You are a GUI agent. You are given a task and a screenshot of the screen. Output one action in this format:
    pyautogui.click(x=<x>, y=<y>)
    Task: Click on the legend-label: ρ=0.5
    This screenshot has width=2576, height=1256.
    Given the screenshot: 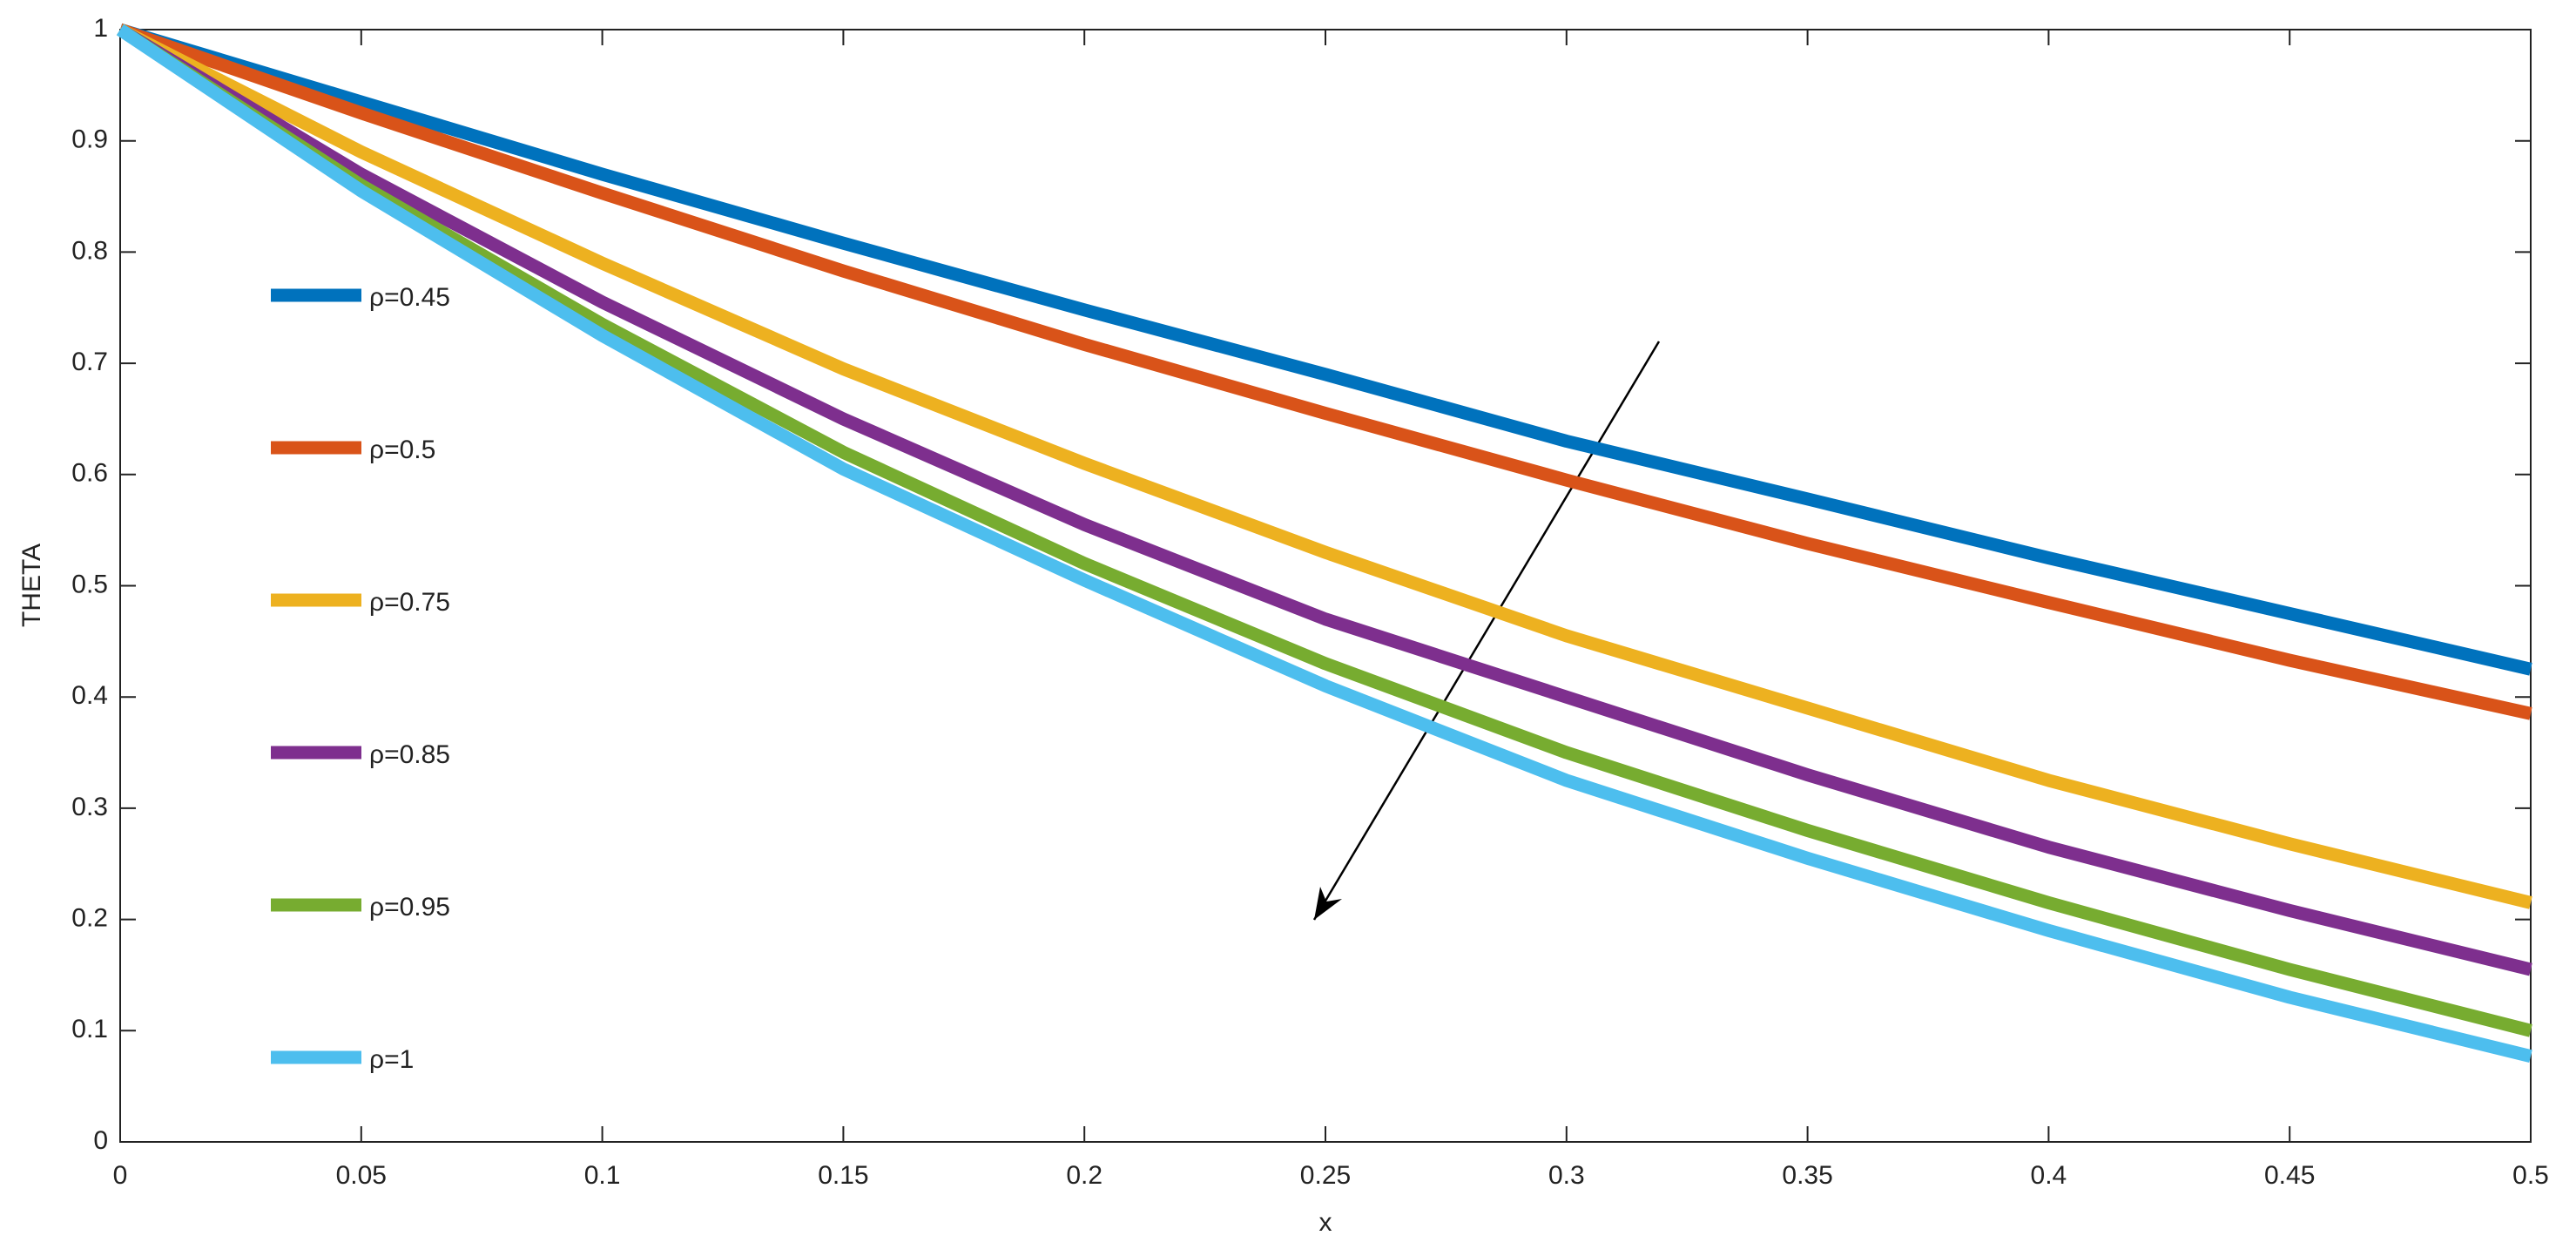 What is the action you would take?
    pyautogui.click(x=402, y=450)
    